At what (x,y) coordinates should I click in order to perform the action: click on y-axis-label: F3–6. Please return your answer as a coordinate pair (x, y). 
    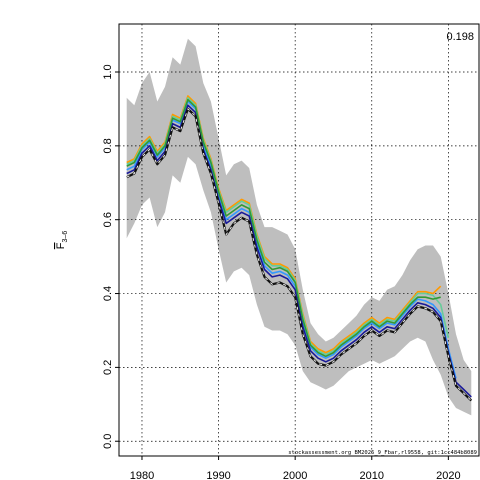
    Looking at the image, I should click on (62, 240).